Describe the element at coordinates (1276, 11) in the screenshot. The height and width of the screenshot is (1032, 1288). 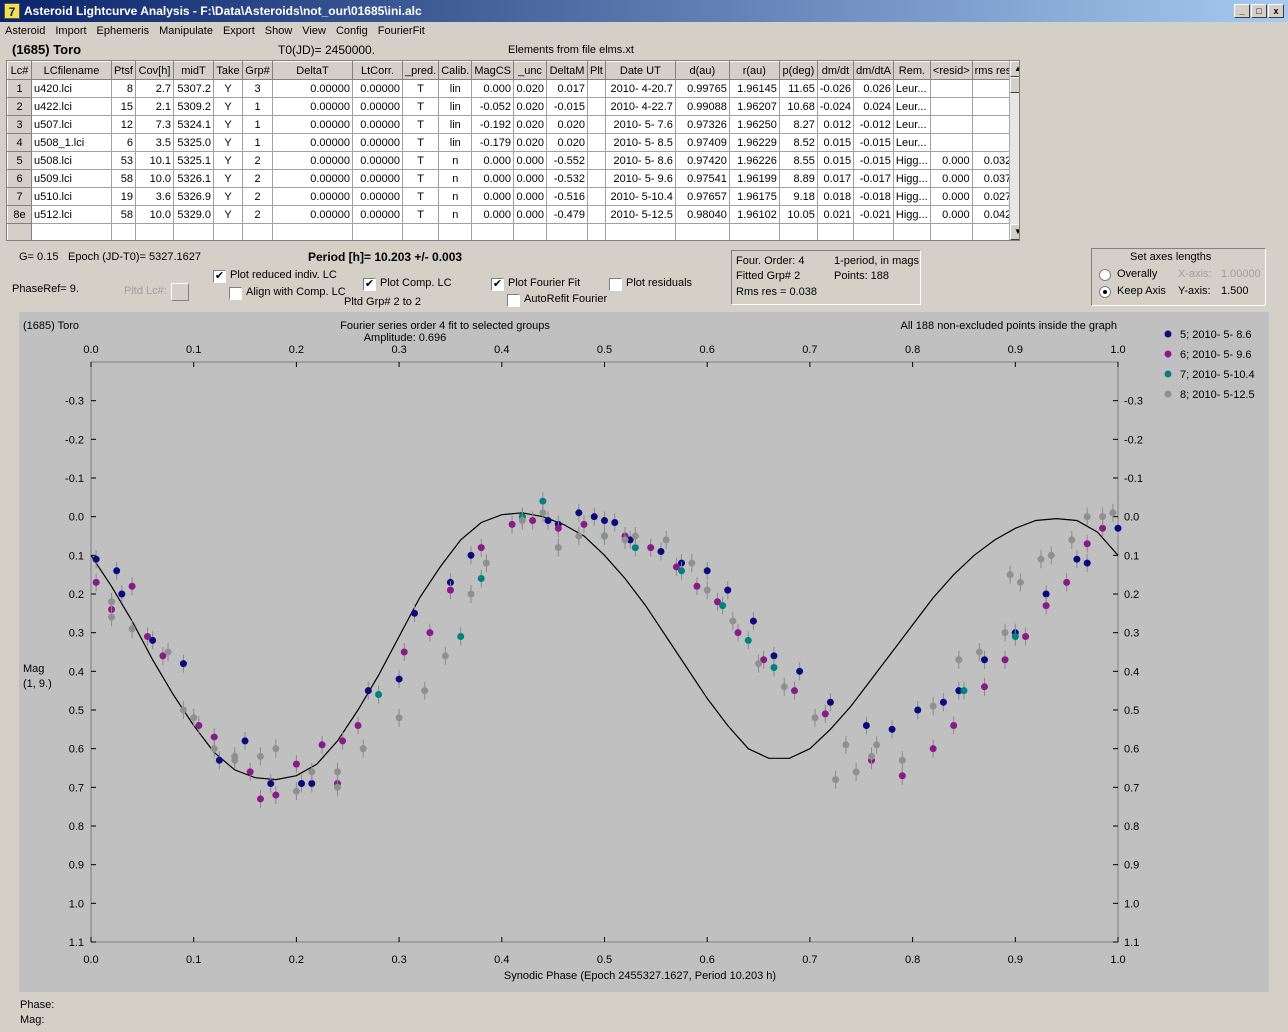
I see `close-button: x` at that location.